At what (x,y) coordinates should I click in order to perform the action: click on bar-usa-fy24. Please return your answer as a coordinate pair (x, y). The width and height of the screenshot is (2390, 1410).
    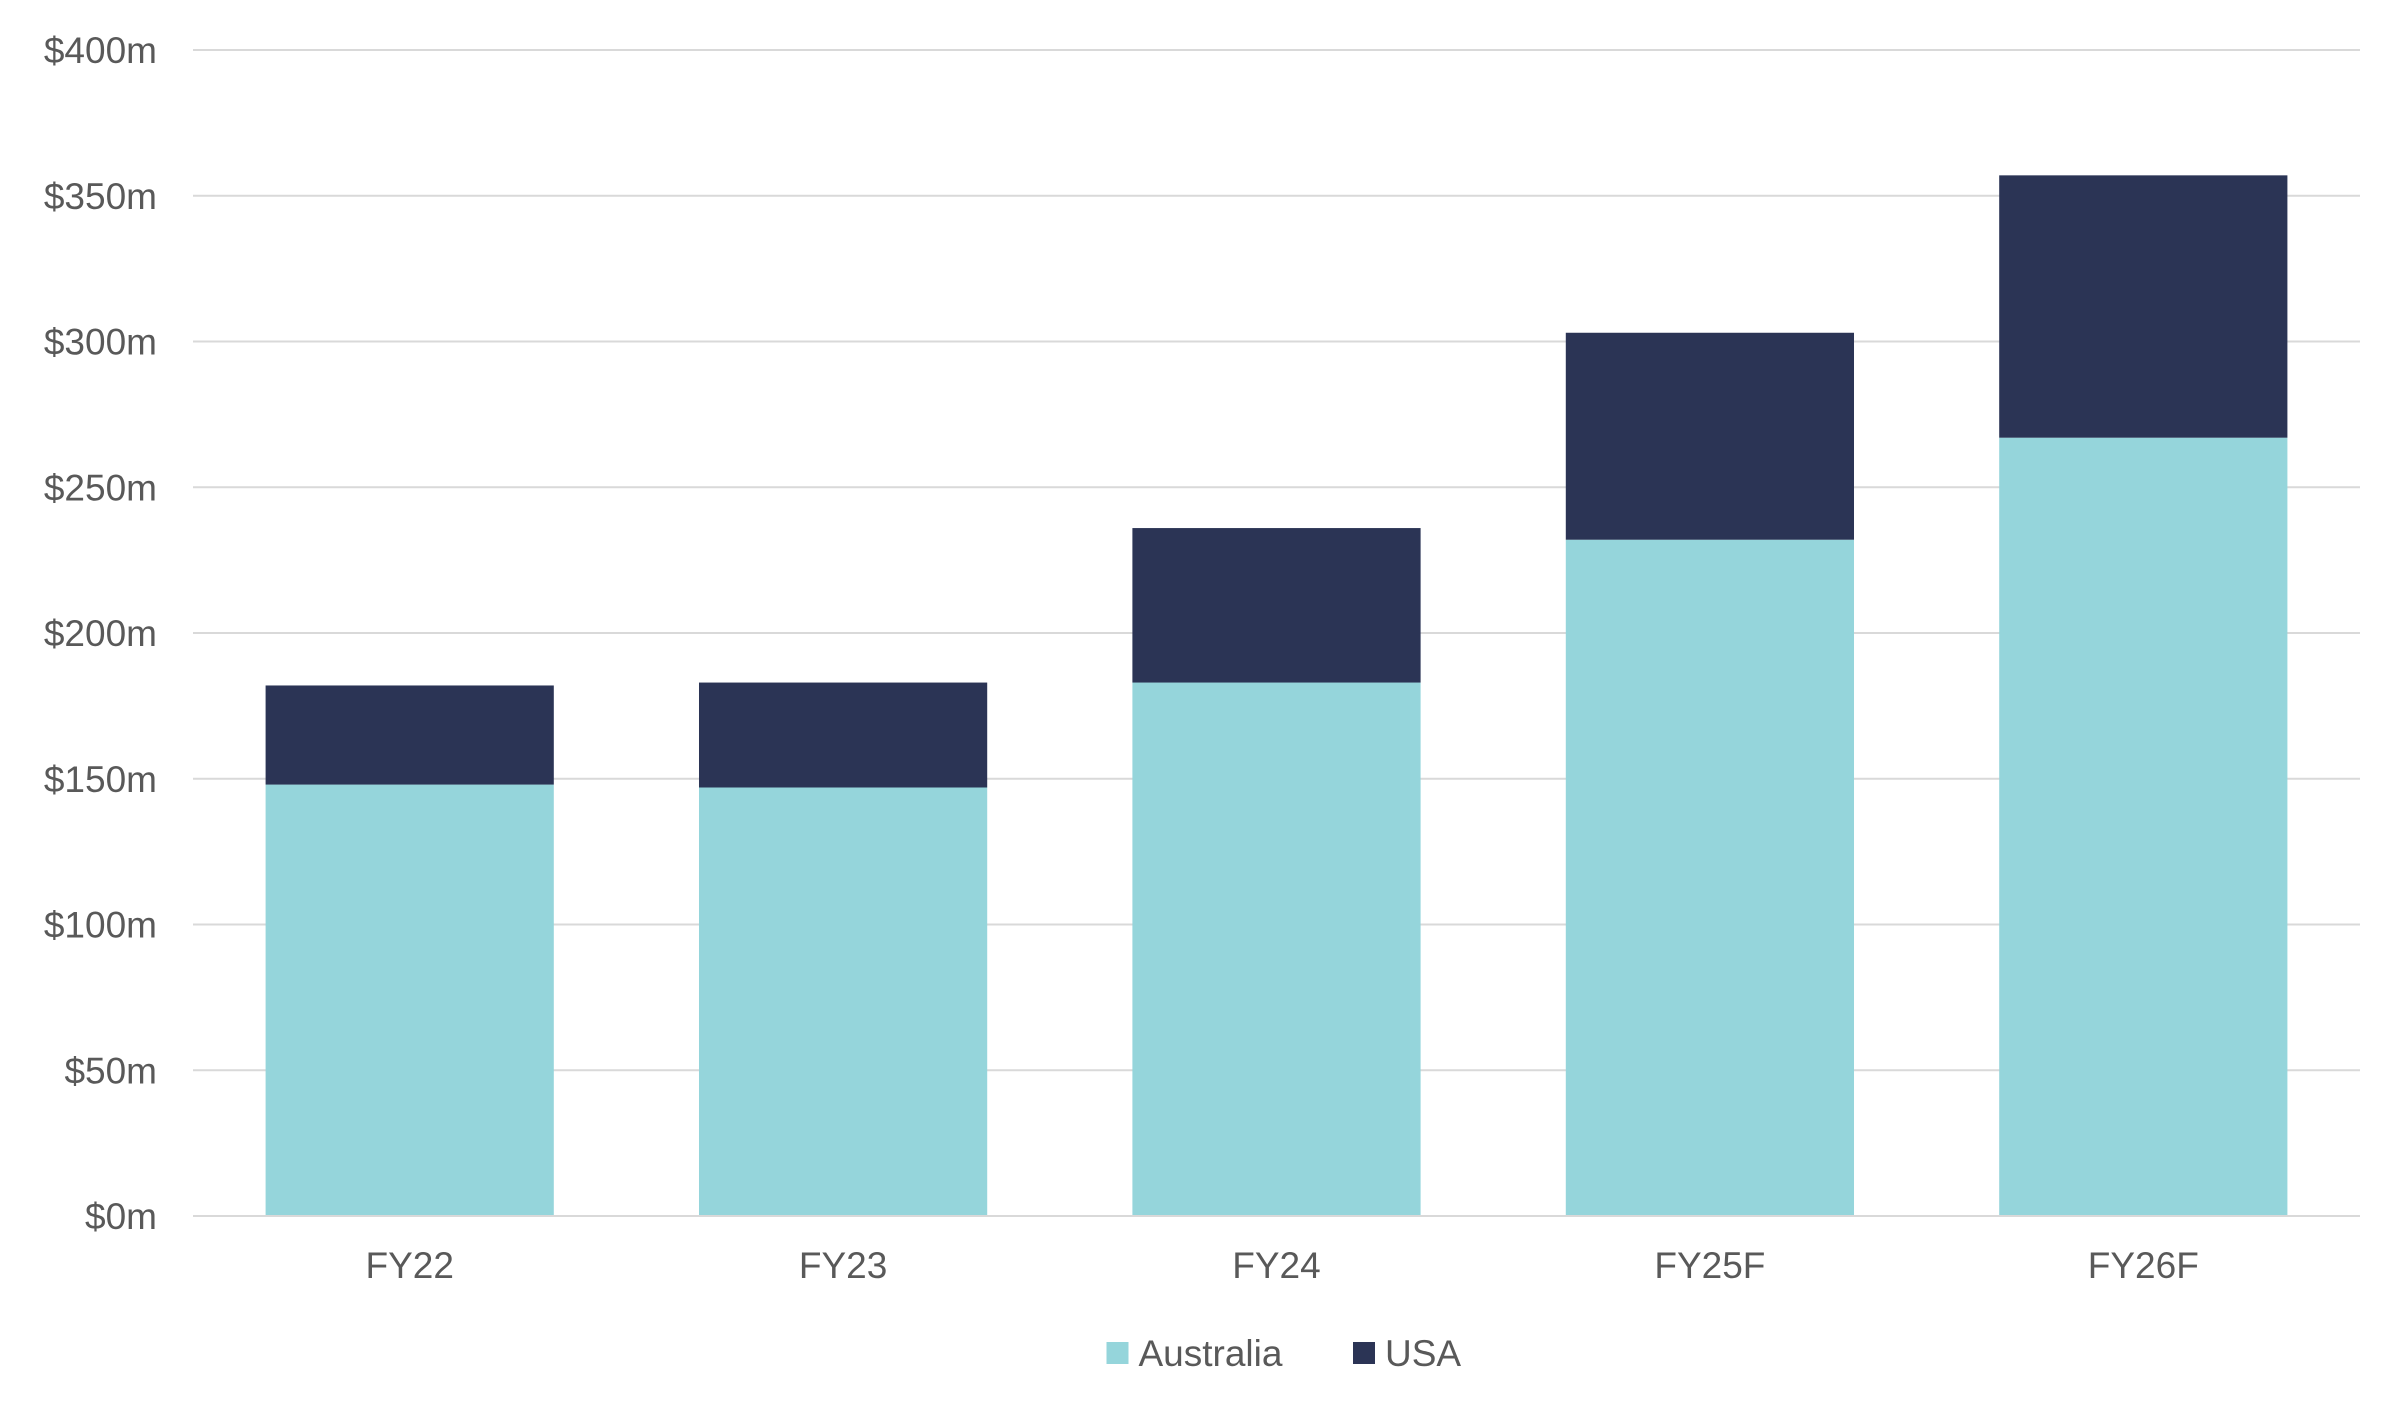
    Looking at the image, I should click on (1276, 605).